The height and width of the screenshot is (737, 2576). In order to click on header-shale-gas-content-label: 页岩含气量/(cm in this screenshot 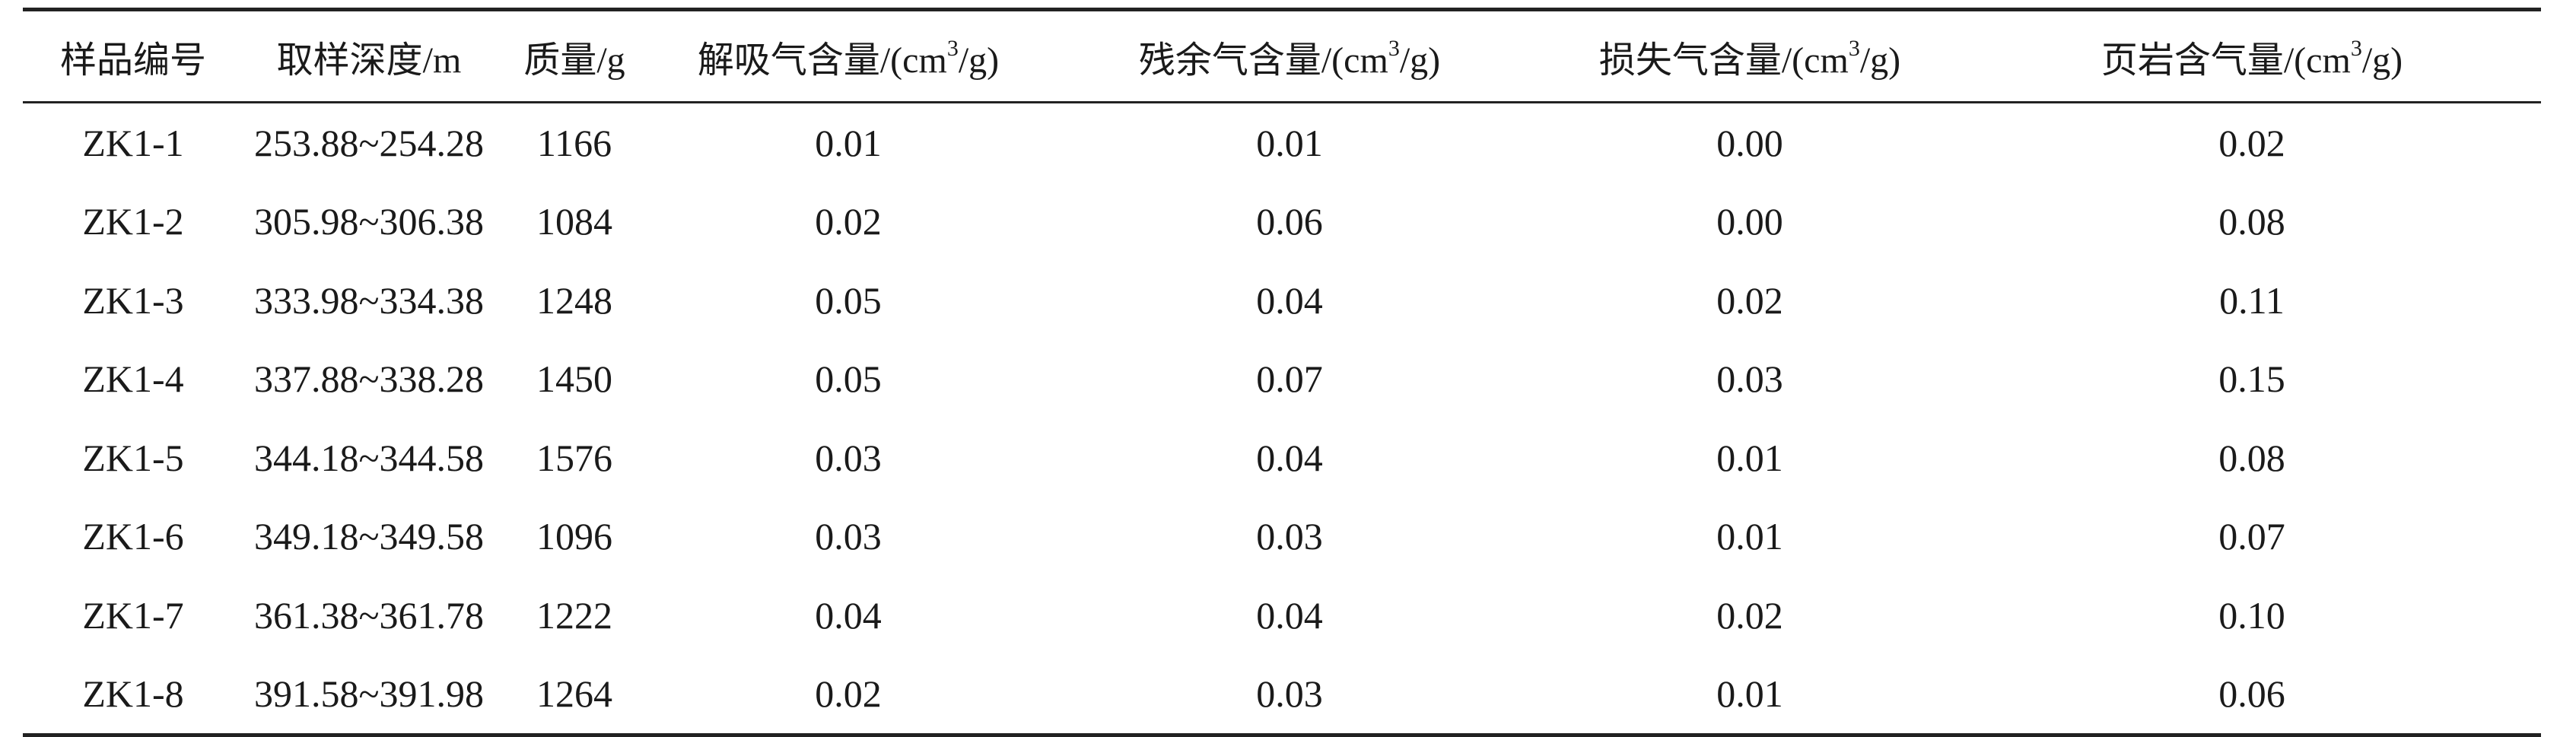, I will do `click(2226, 60)`.